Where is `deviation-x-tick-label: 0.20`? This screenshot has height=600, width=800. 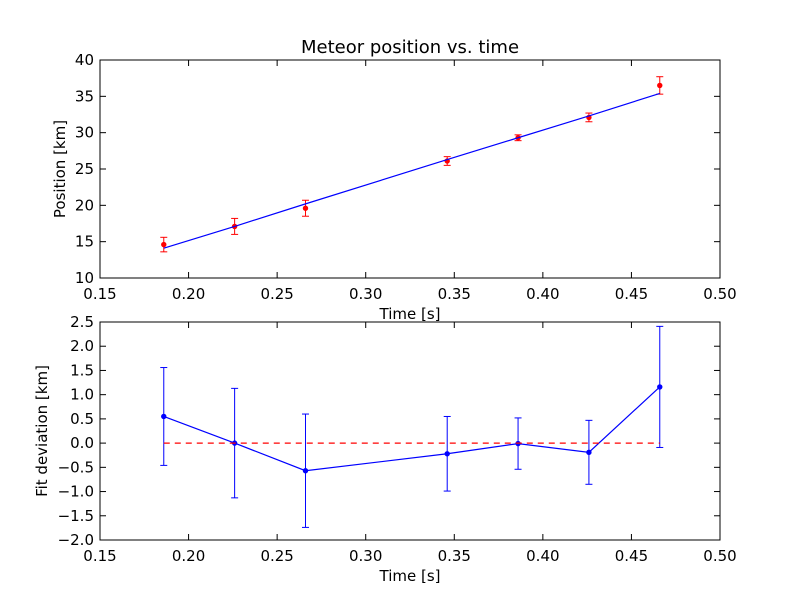 deviation-x-tick-label: 0.20 is located at coordinates (188, 556).